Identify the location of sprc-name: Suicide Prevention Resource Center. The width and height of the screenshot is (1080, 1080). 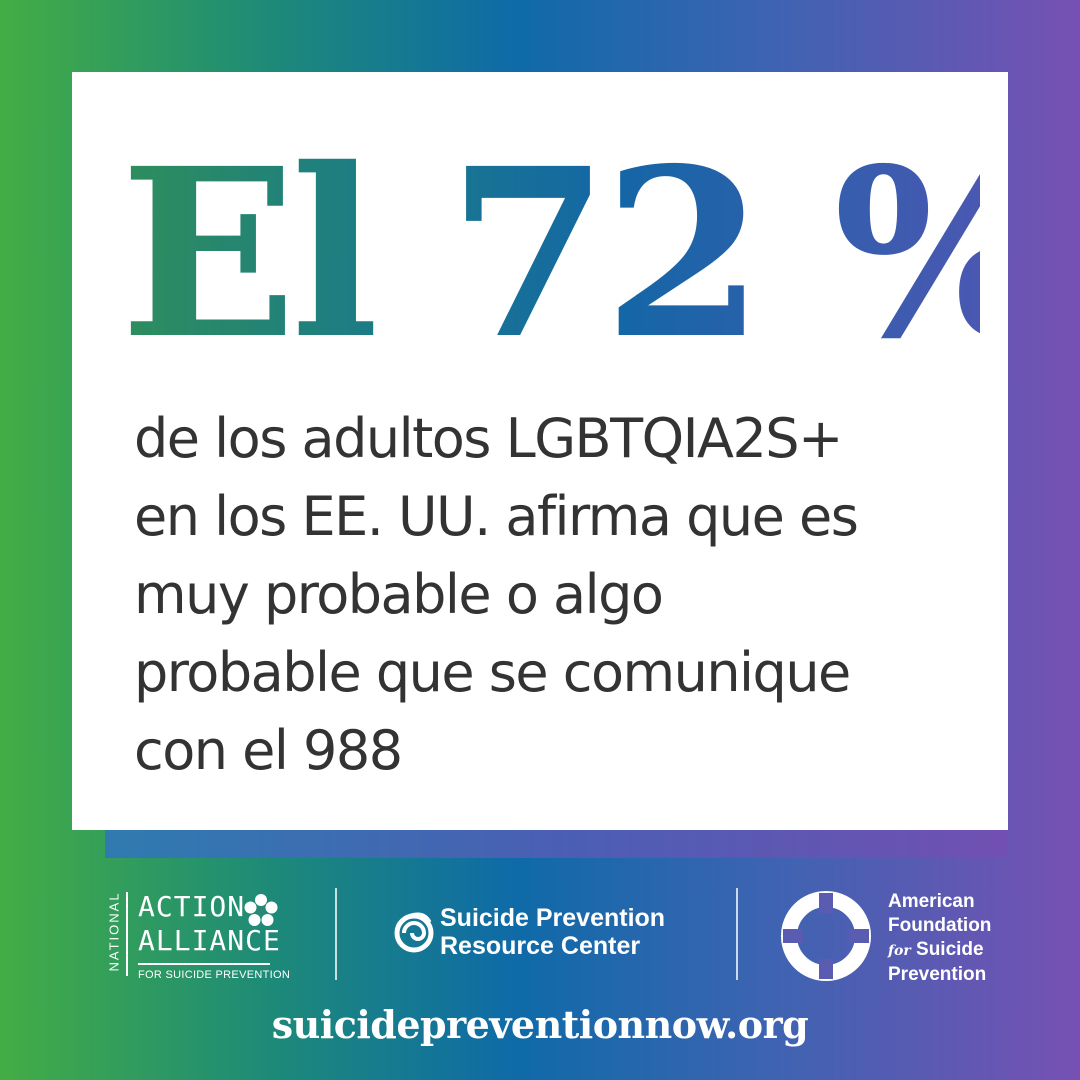
(552, 932).